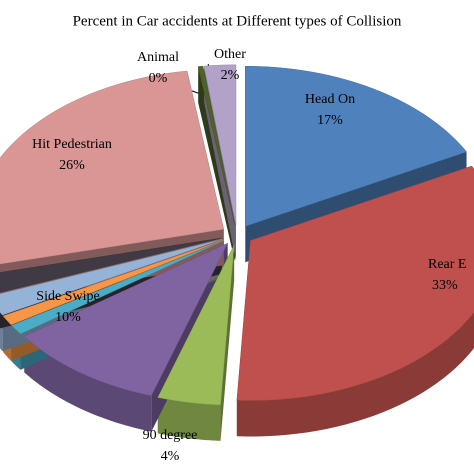  I want to click on slice-label: 90 degree, so click(170, 435).